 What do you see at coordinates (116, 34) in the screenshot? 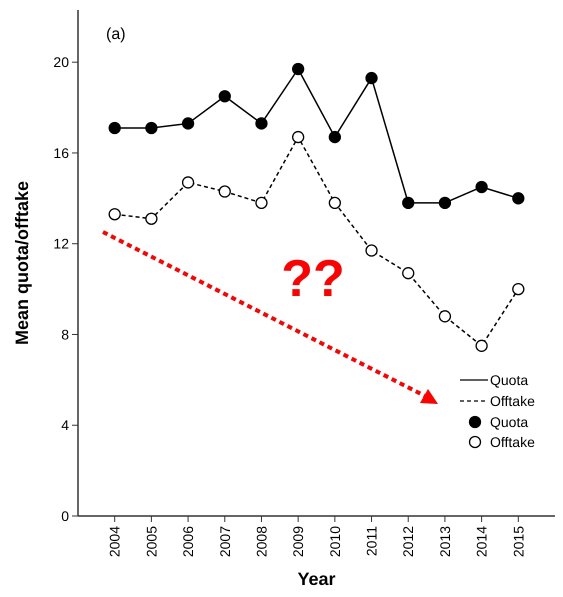
I see `annotation: (a)` at bounding box center [116, 34].